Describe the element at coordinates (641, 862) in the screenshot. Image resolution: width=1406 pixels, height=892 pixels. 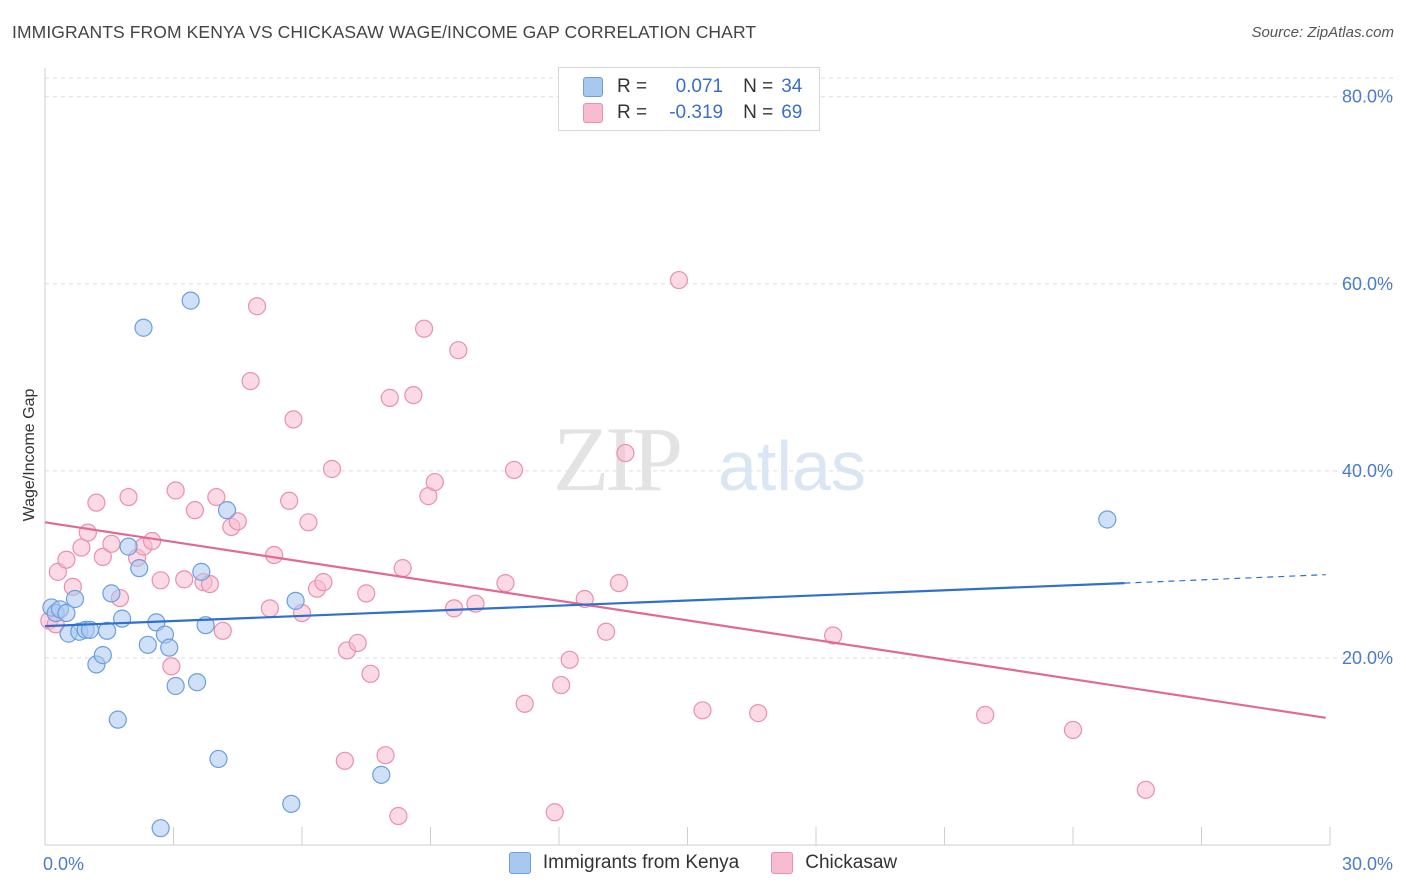
I see `legend-label-kenya: Immigrants from Kenya` at that location.